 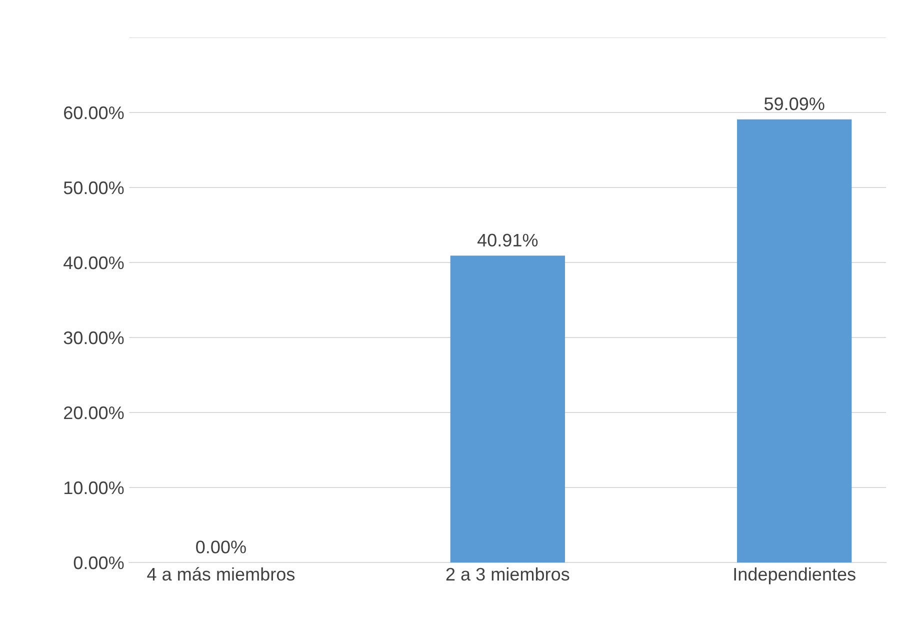 I want to click on x-tick-label: 2 a 3 miembros, so click(x=508, y=574).